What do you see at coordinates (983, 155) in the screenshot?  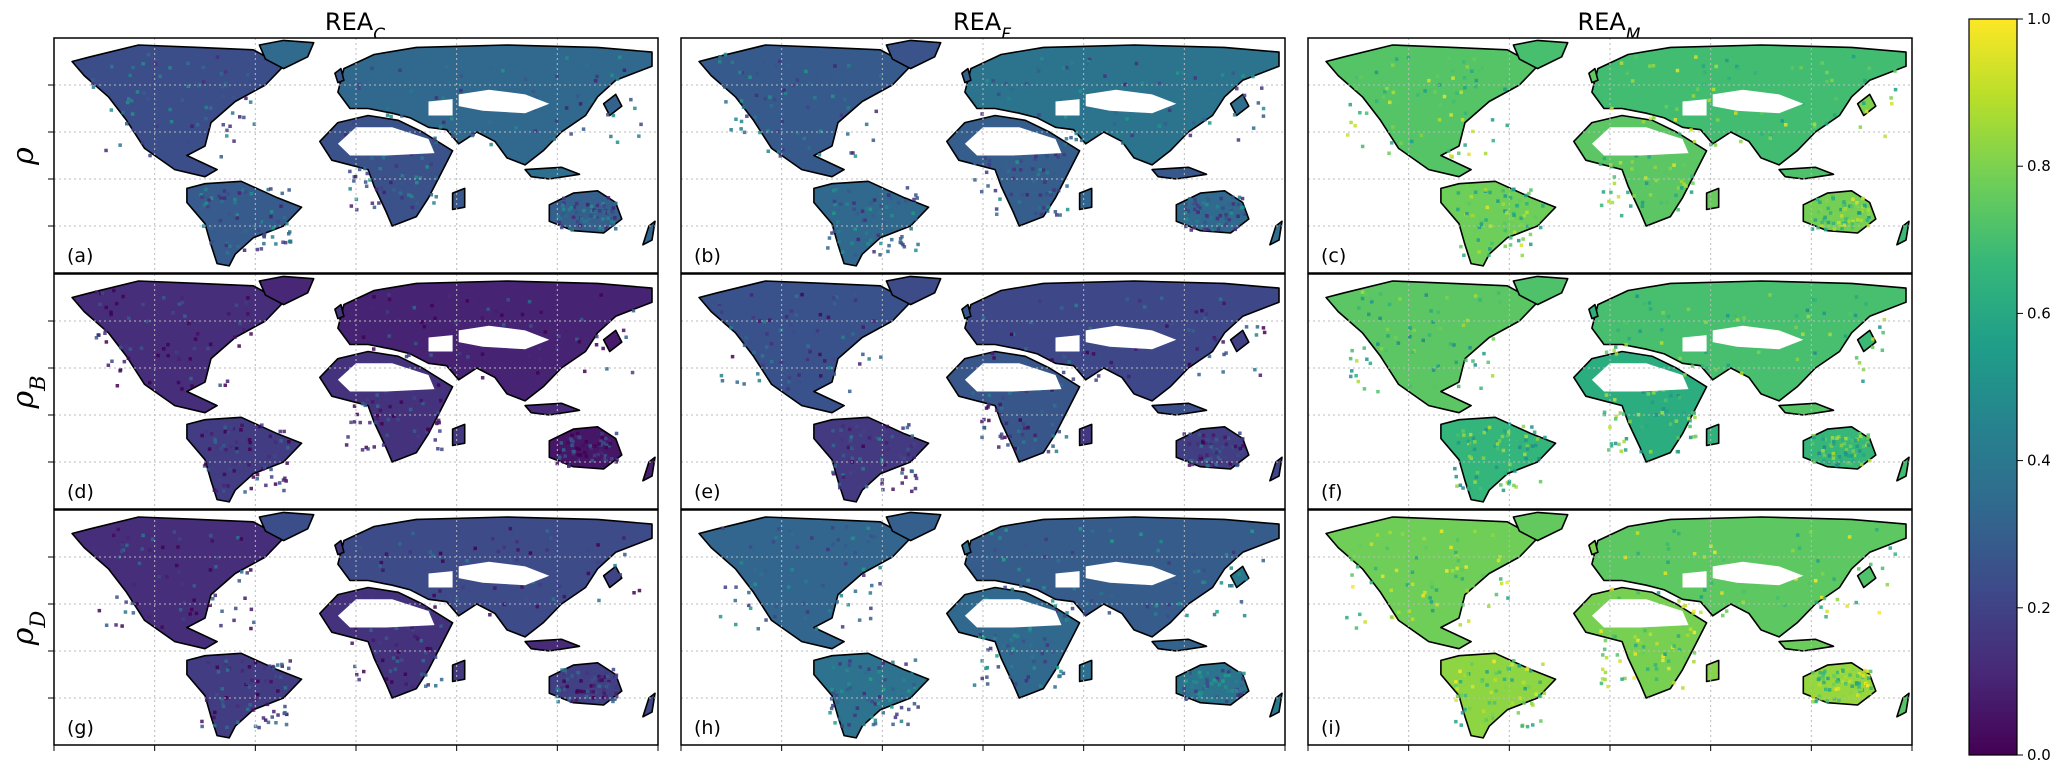 I see `map-panel: (b)` at bounding box center [983, 155].